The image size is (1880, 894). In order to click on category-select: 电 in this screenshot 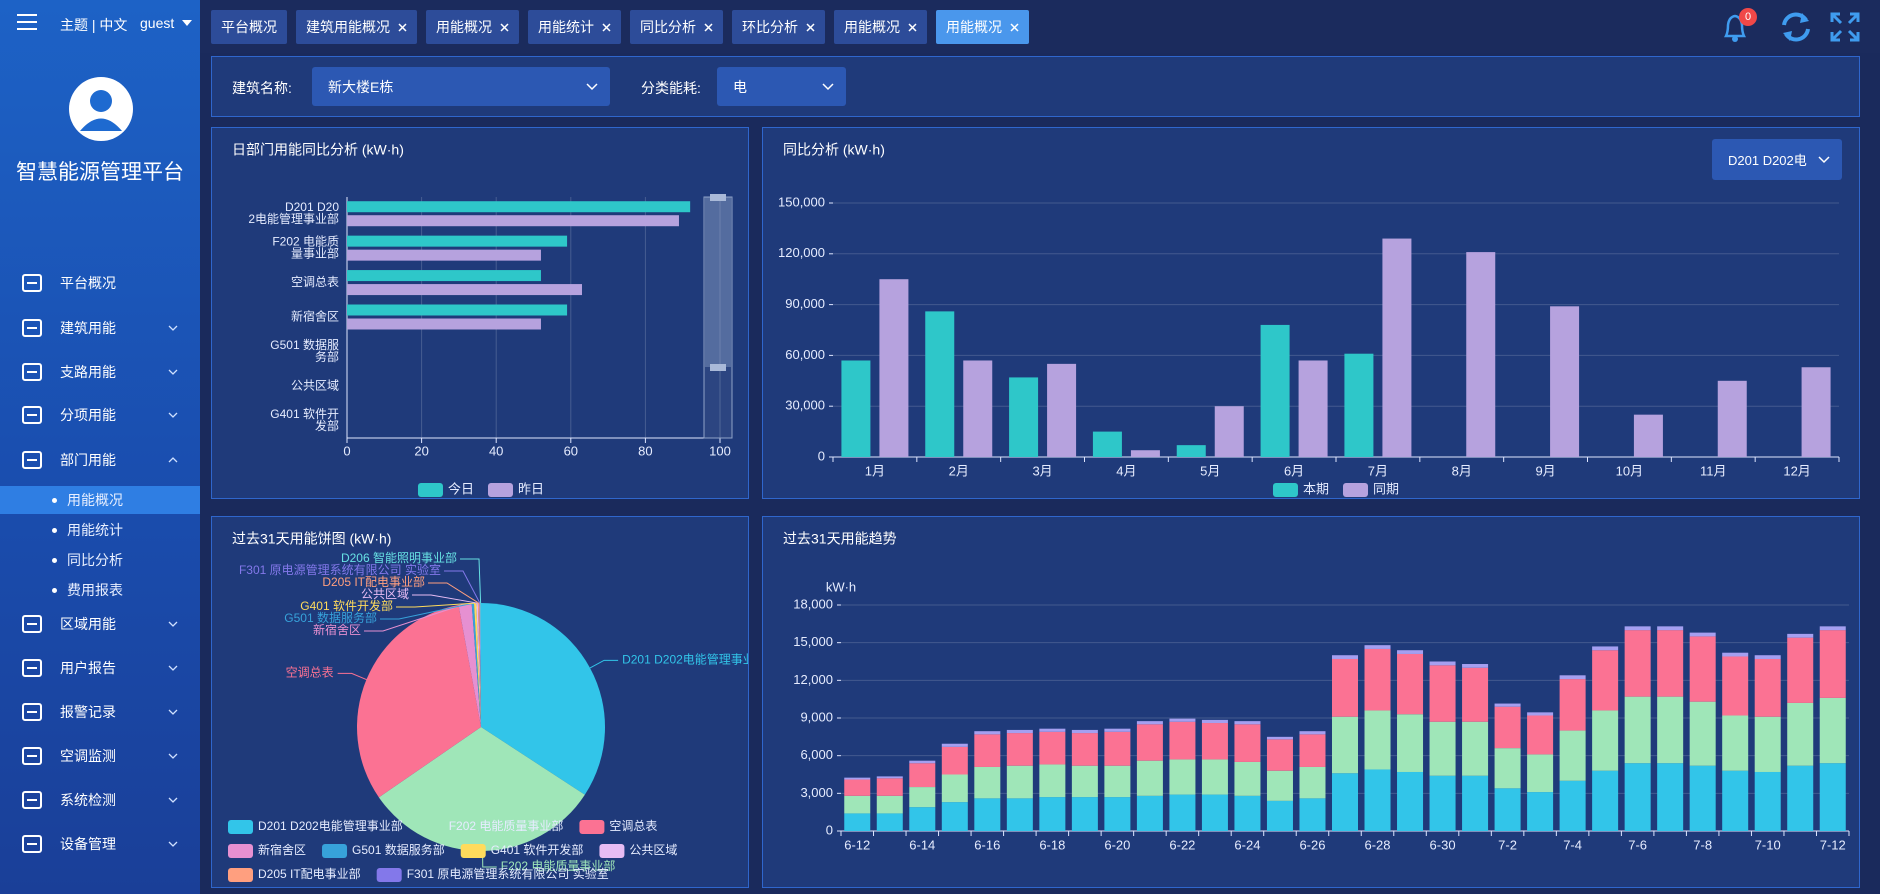, I will do `click(781, 86)`.